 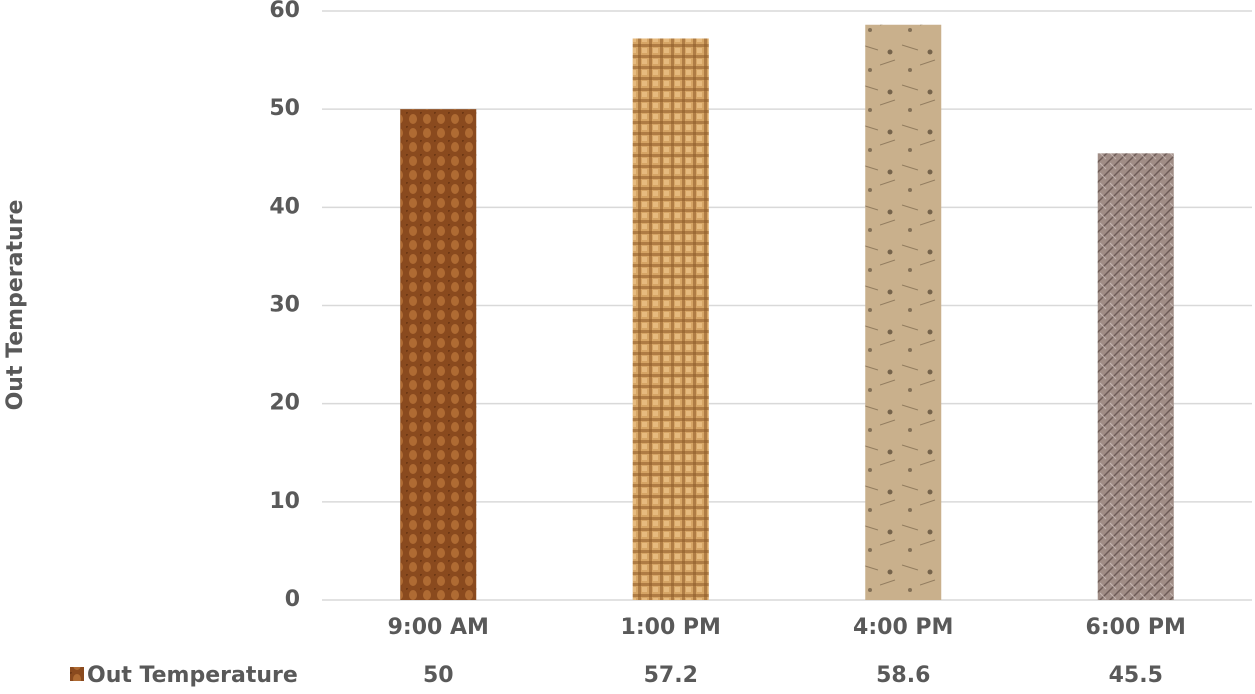 What do you see at coordinates (903, 675) in the screenshot?
I see `data-table-value: 58.6` at bounding box center [903, 675].